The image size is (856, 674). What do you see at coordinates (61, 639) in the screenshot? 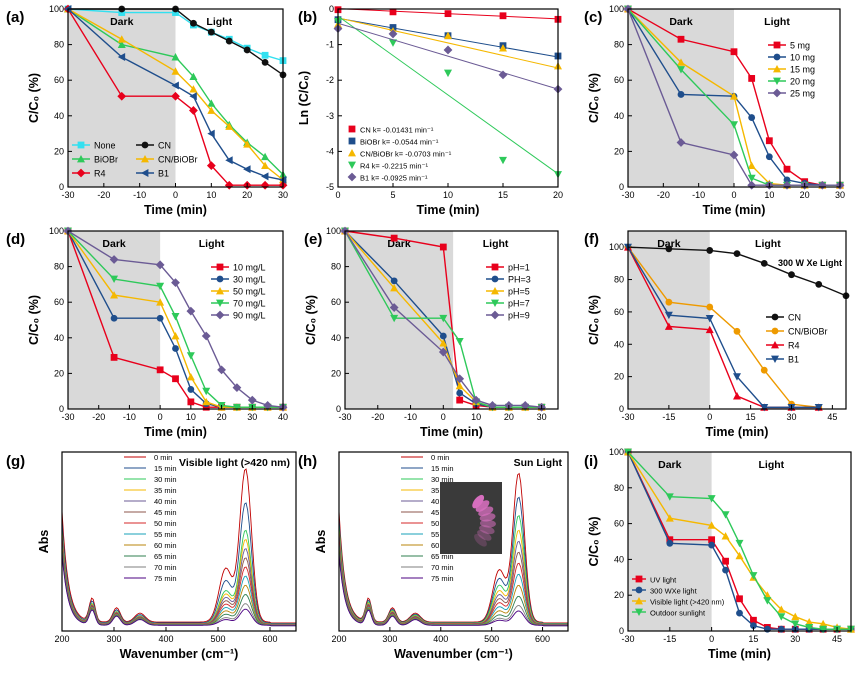
I see `x-tick-label: 200` at bounding box center [61, 639].